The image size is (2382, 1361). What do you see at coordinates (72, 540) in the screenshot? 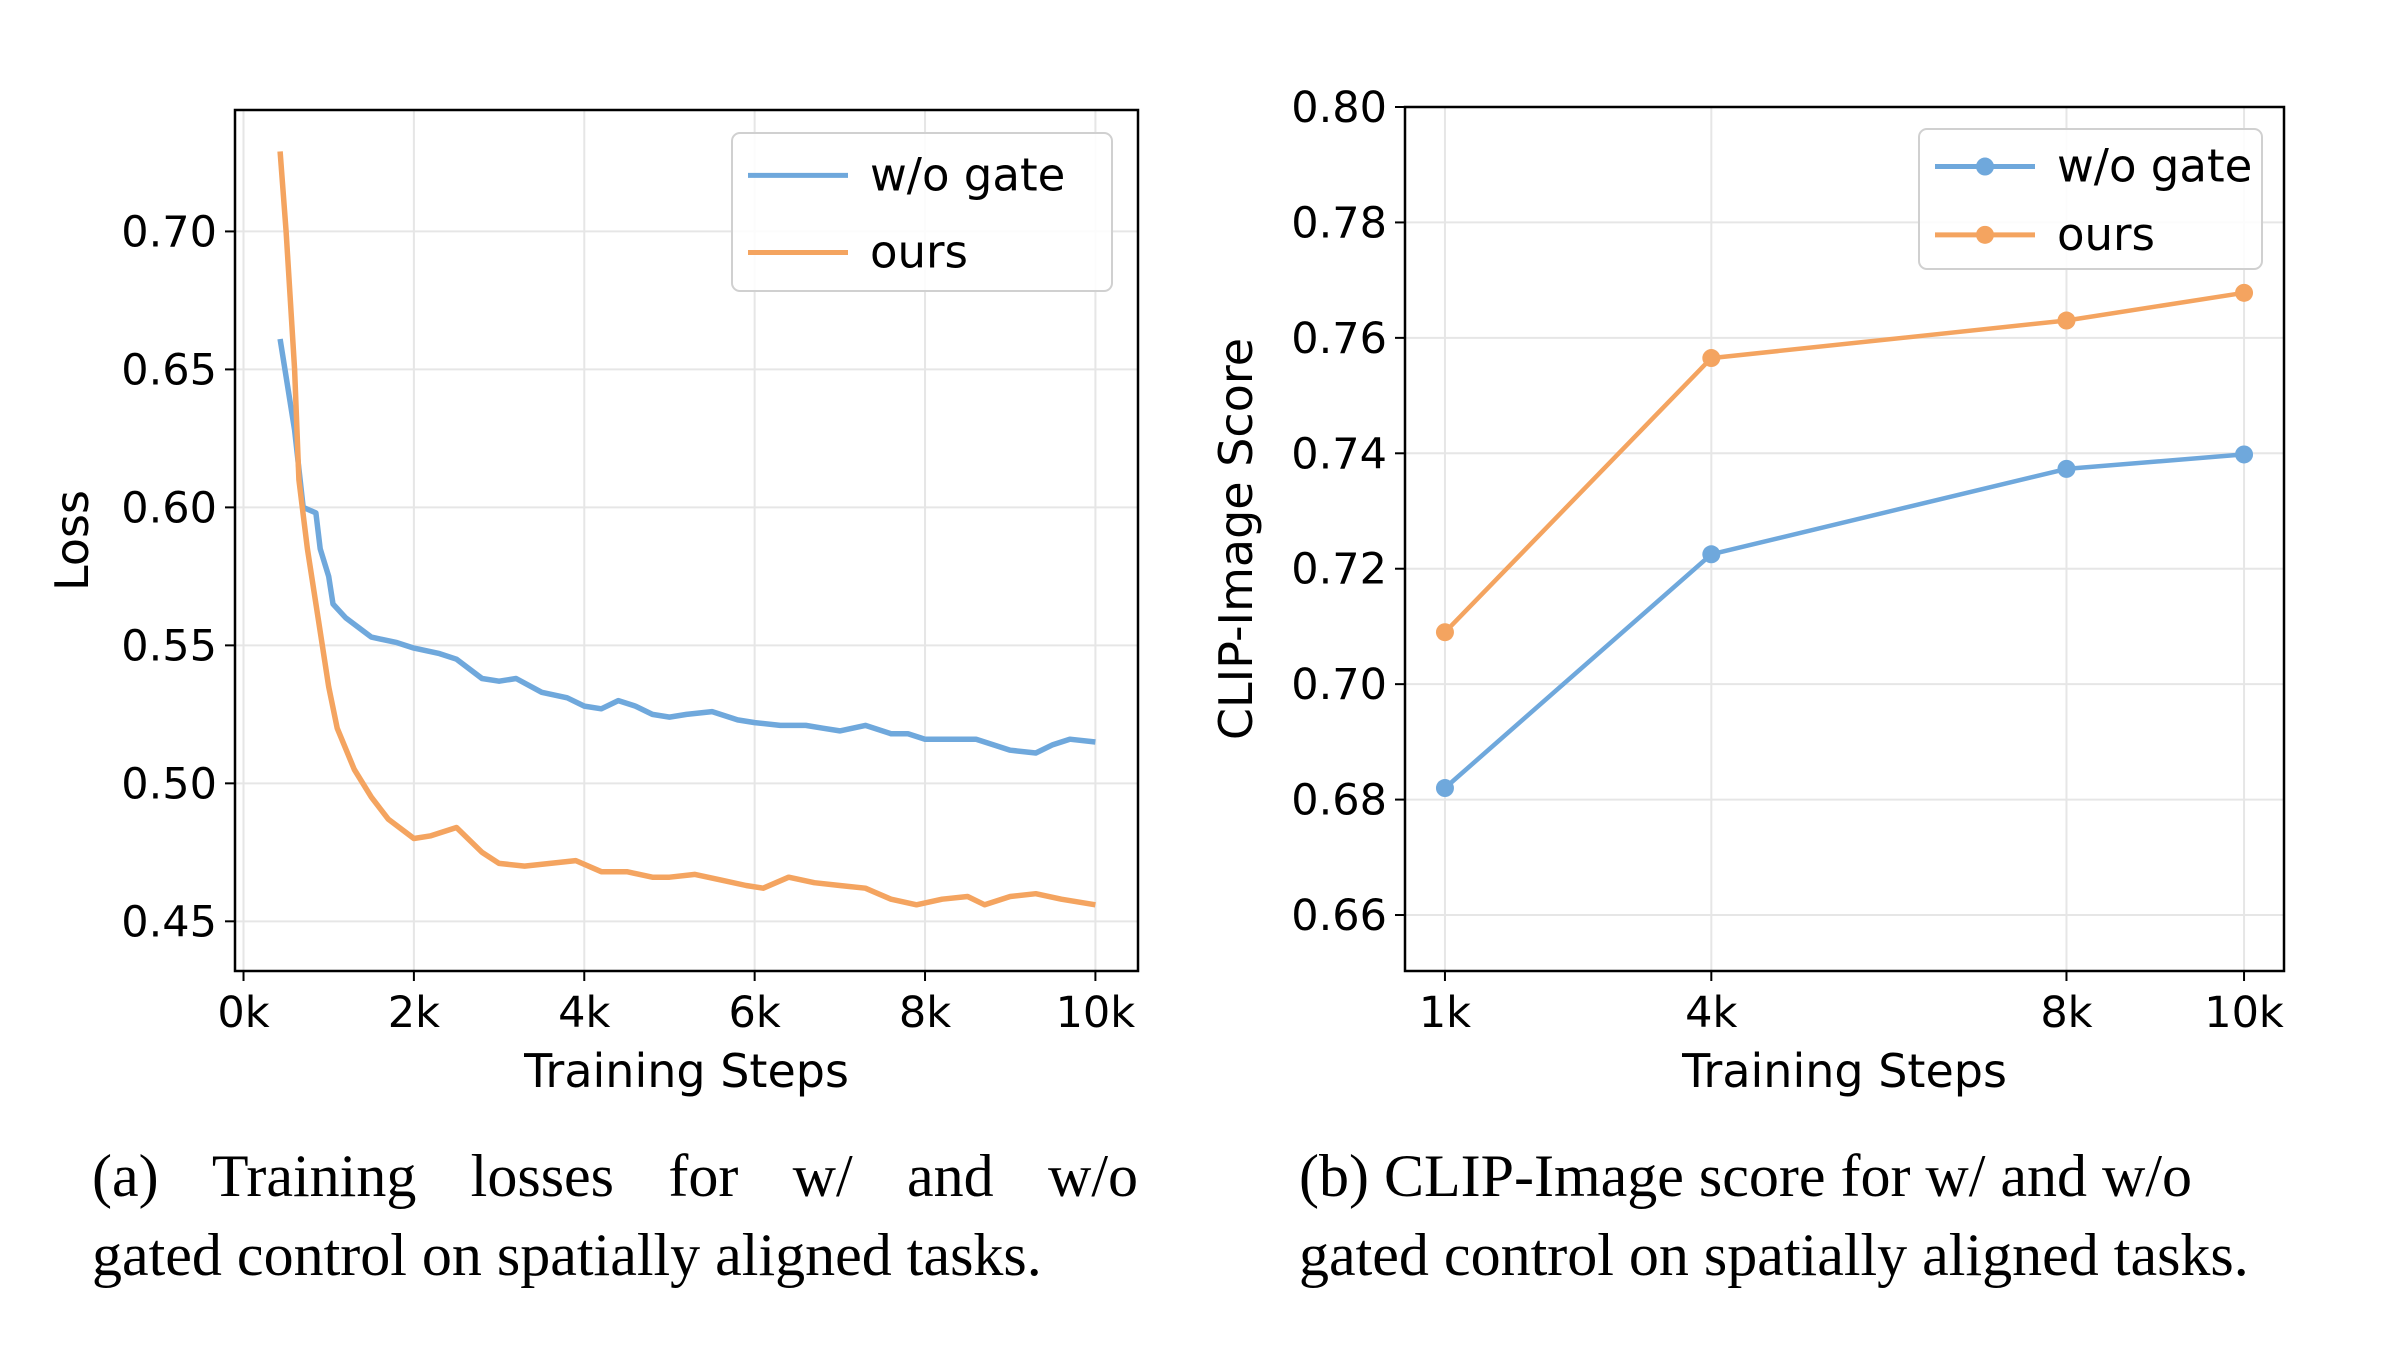
I see `y-axis-label: Loss` at bounding box center [72, 540].